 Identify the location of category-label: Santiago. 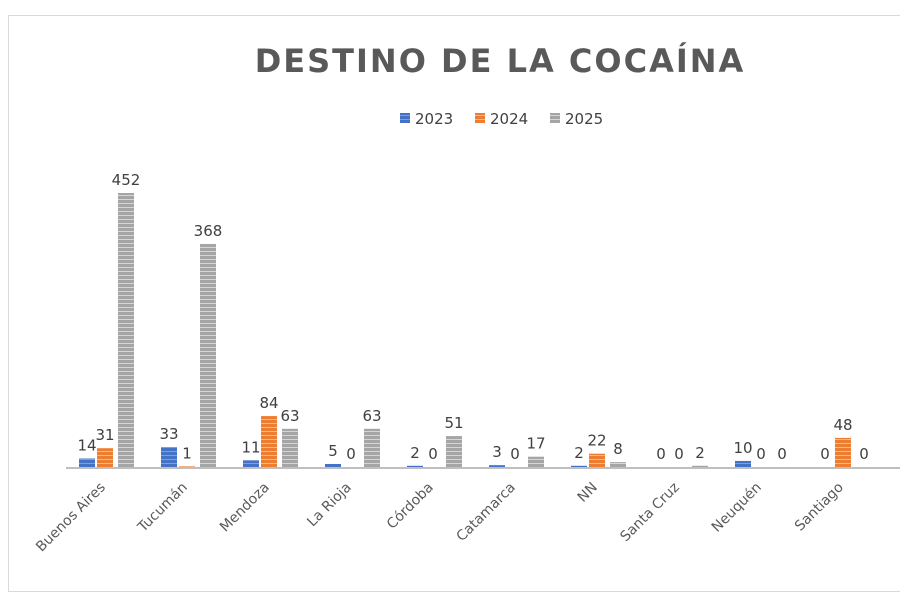
(819, 507).